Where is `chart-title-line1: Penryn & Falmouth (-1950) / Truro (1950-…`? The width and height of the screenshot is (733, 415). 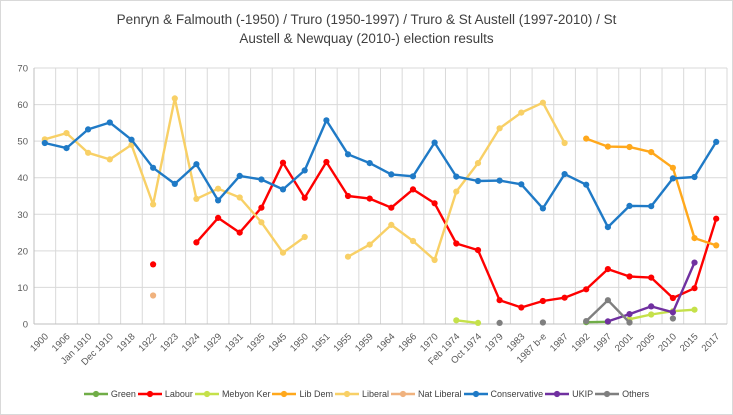
chart-title-line1: Penryn & Falmouth (-1950) / Truro (1950-… is located at coordinates (366, 19).